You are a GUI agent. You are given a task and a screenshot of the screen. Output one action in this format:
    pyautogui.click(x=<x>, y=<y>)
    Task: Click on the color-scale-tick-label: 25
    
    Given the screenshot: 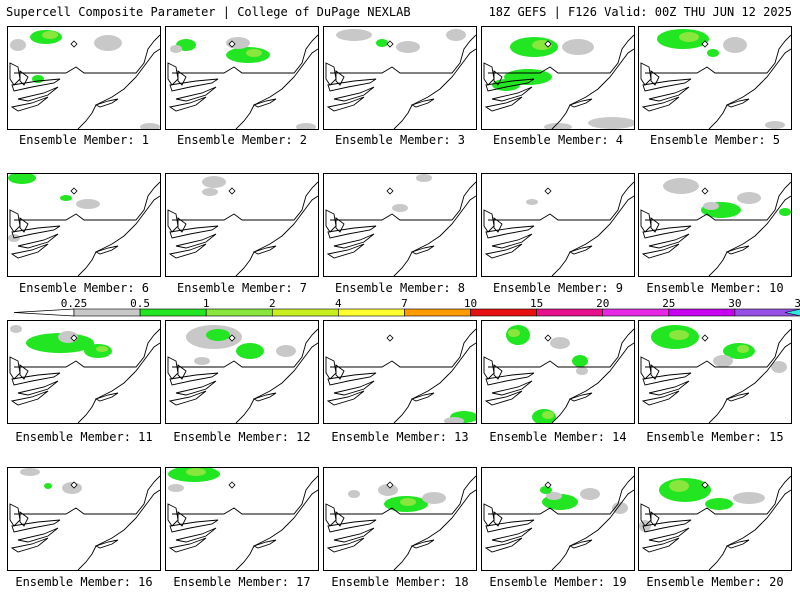 What is the action you would take?
    pyautogui.click(x=668, y=304)
    